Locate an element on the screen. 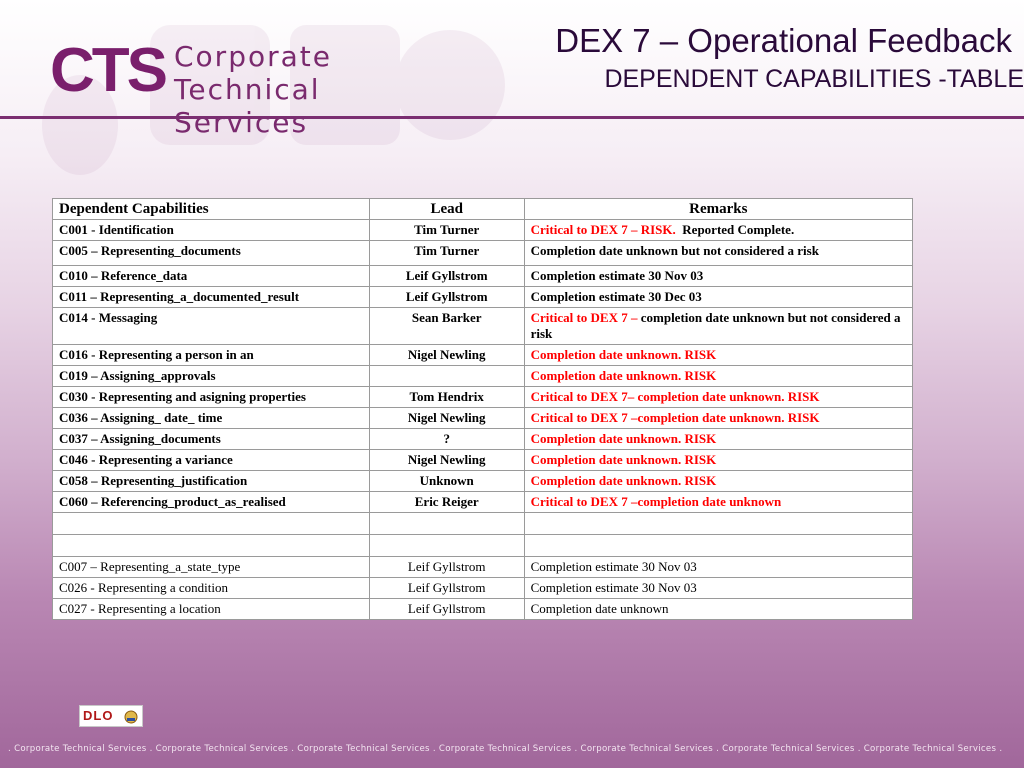  logo-line-2: Technical Services is located at coordinates (247, 106).